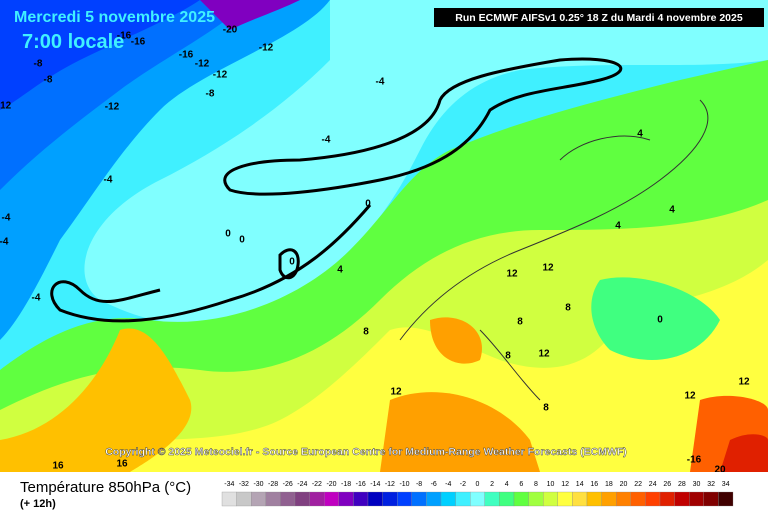  I want to click on contour-label: 4, so click(640, 134).